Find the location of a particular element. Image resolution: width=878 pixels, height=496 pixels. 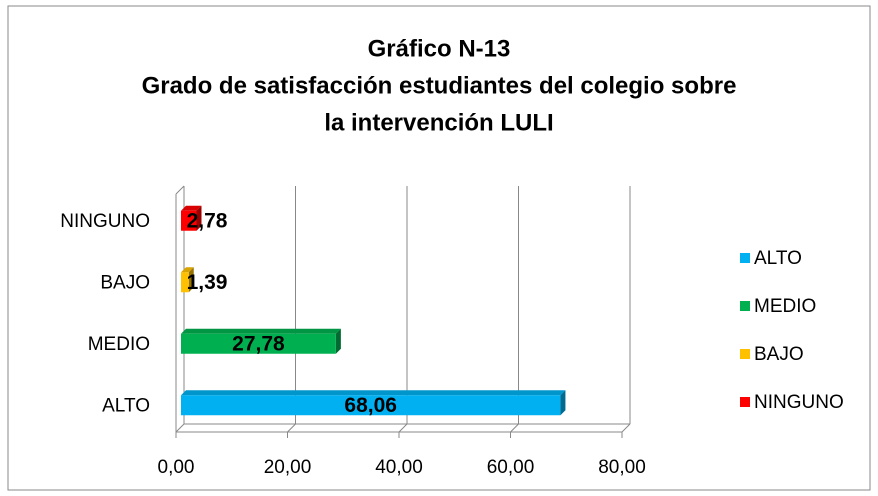

x-tick-label: 60,00 is located at coordinates (511, 467).